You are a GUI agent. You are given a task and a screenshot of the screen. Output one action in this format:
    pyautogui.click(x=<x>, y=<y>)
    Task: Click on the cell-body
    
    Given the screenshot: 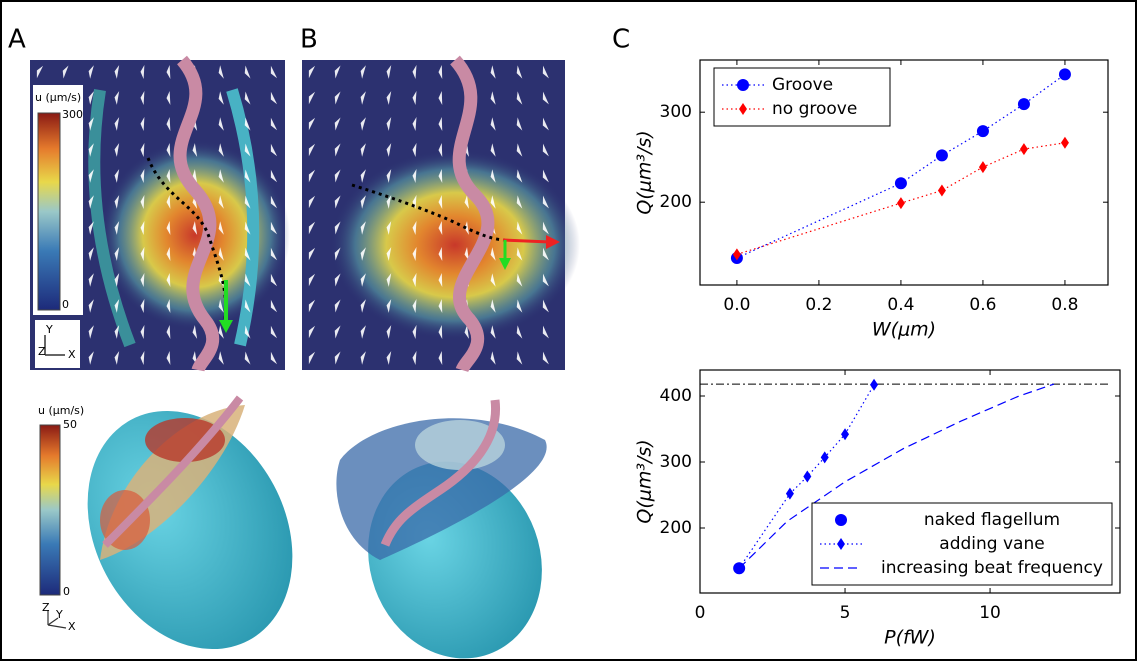 What is the action you would take?
    pyautogui.click(x=190, y=530)
    